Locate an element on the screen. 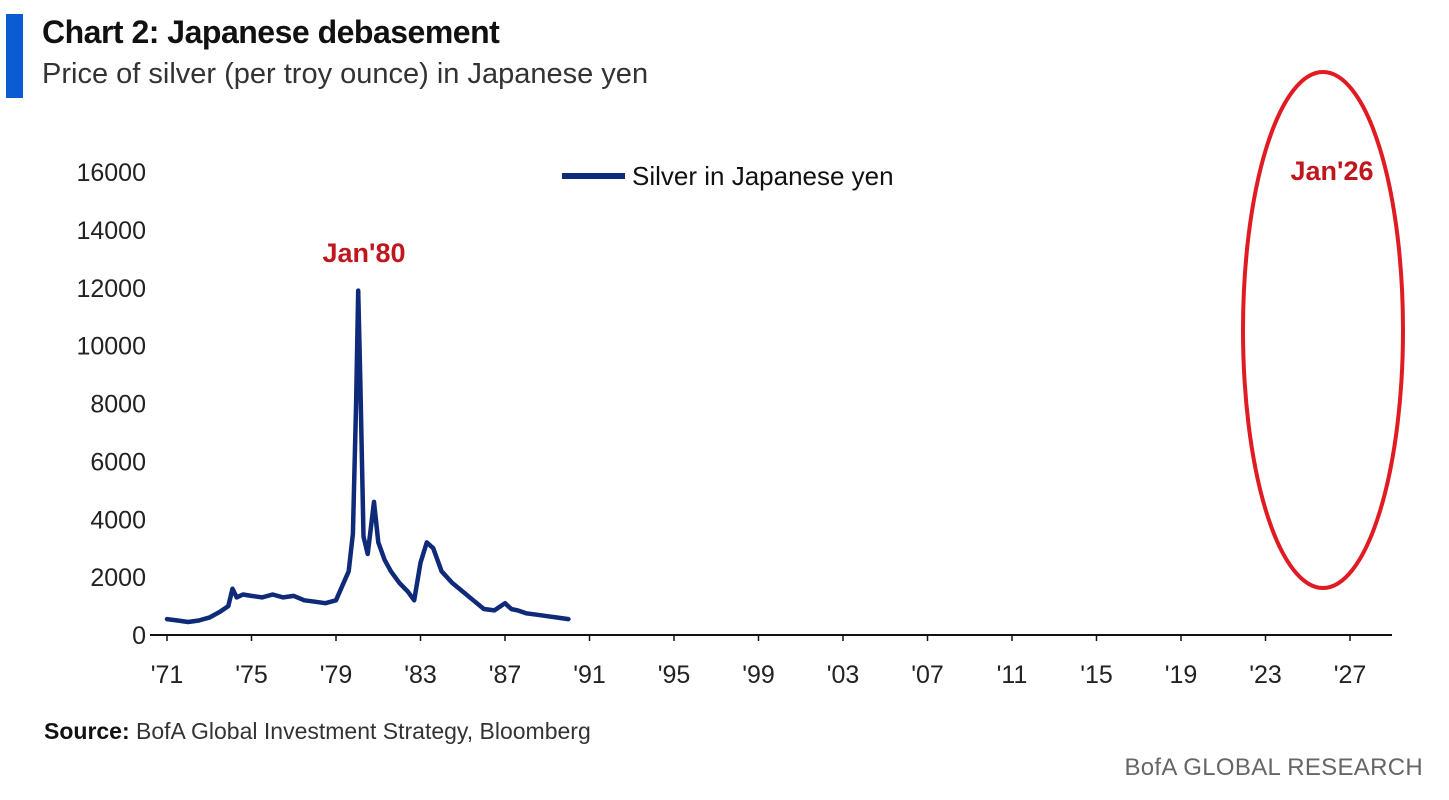 The height and width of the screenshot is (800, 1449). x-tick-label: '83 is located at coordinates (420, 675).